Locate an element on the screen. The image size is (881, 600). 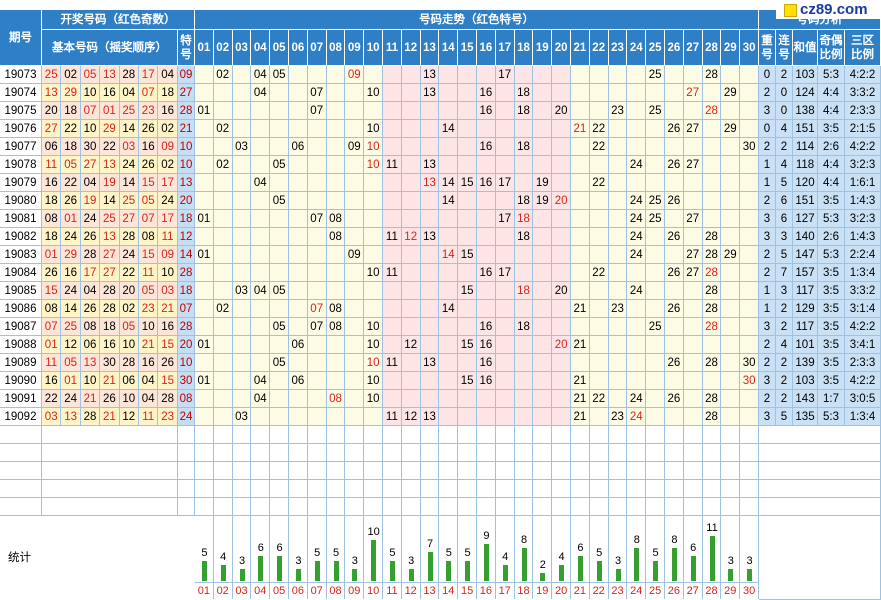
category-tick-label: 07 is located at coordinates (317, 591).